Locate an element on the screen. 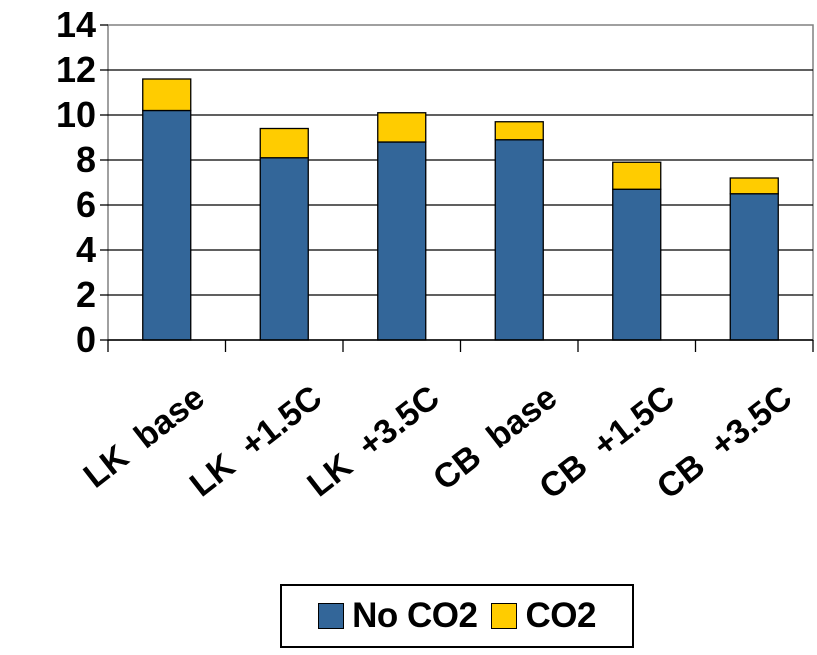 This screenshot has width=817, height=655. legend-label-no-co2: No CO2 is located at coordinates (415, 615).